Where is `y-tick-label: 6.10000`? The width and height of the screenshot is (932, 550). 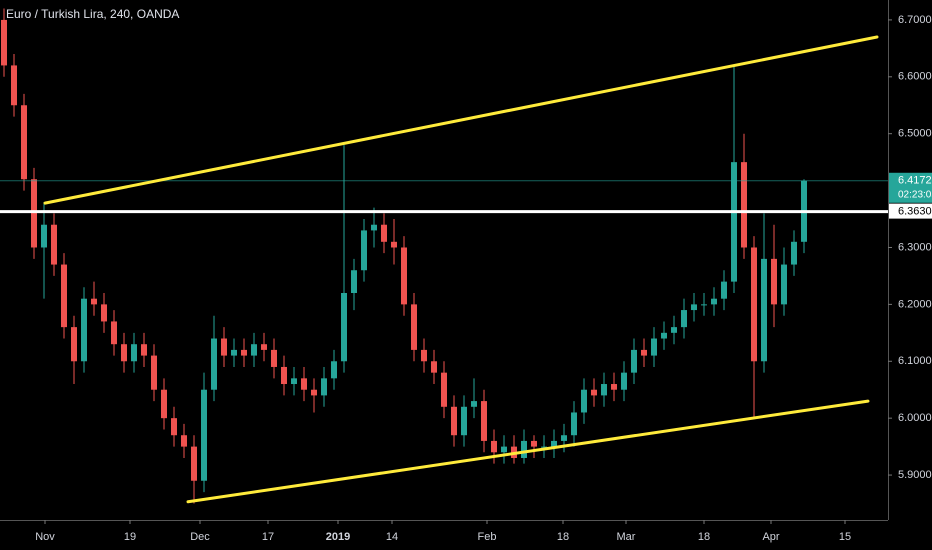 y-tick-label: 6.10000 is located at coordinates (915, 361).